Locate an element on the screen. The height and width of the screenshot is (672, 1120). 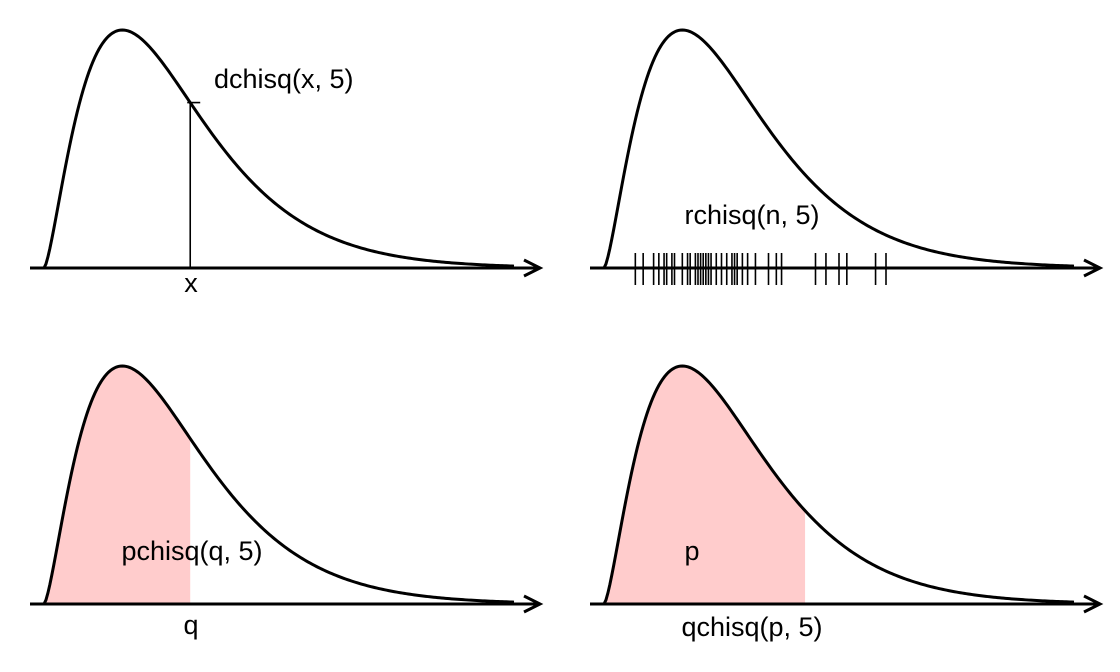
random-function-label: rchisq(n, 5) is located at coordinates (751, 215).